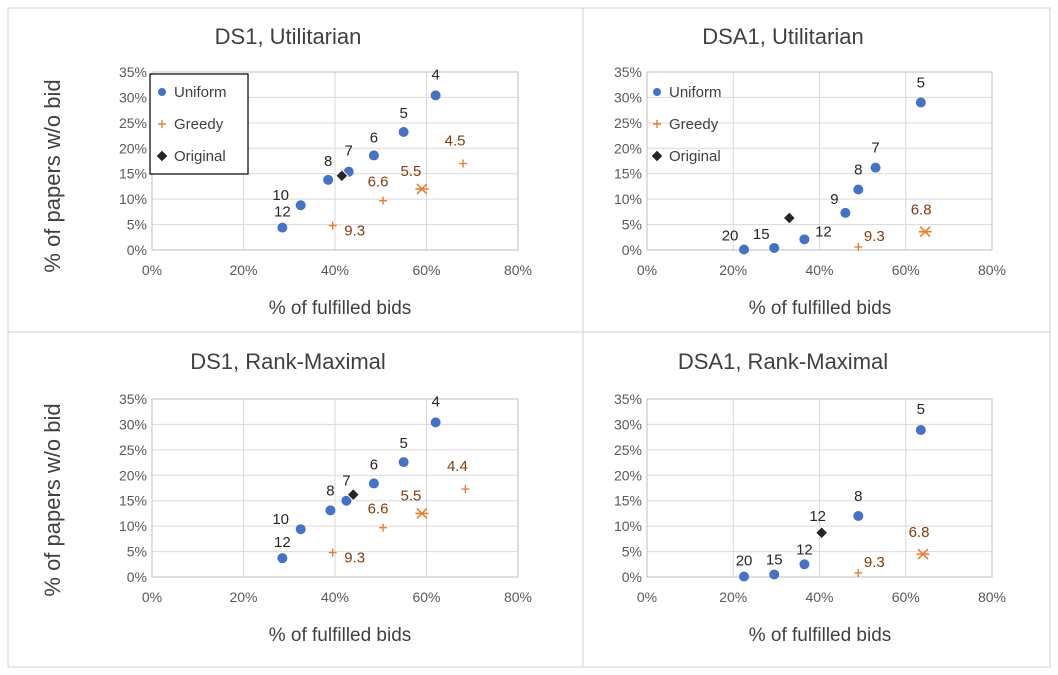 This screenshot has height=675, width=1058. I want to click on legend-entry-original: Original, so click(695, 156).